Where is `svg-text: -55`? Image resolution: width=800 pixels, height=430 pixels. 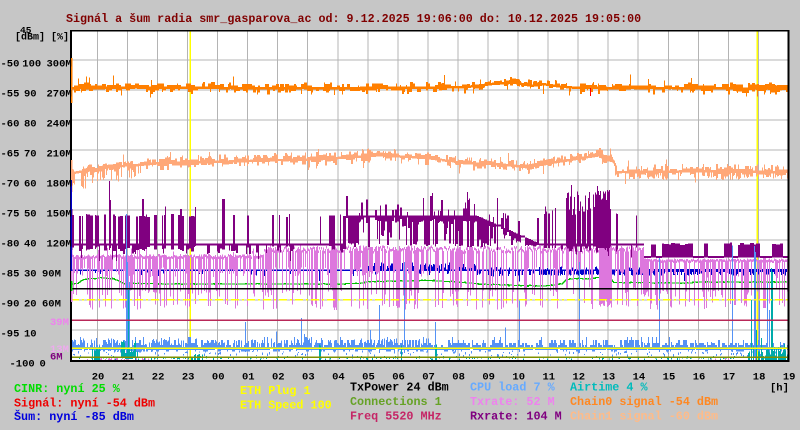
svg-text: -55 is located at coordinates (10, 94).